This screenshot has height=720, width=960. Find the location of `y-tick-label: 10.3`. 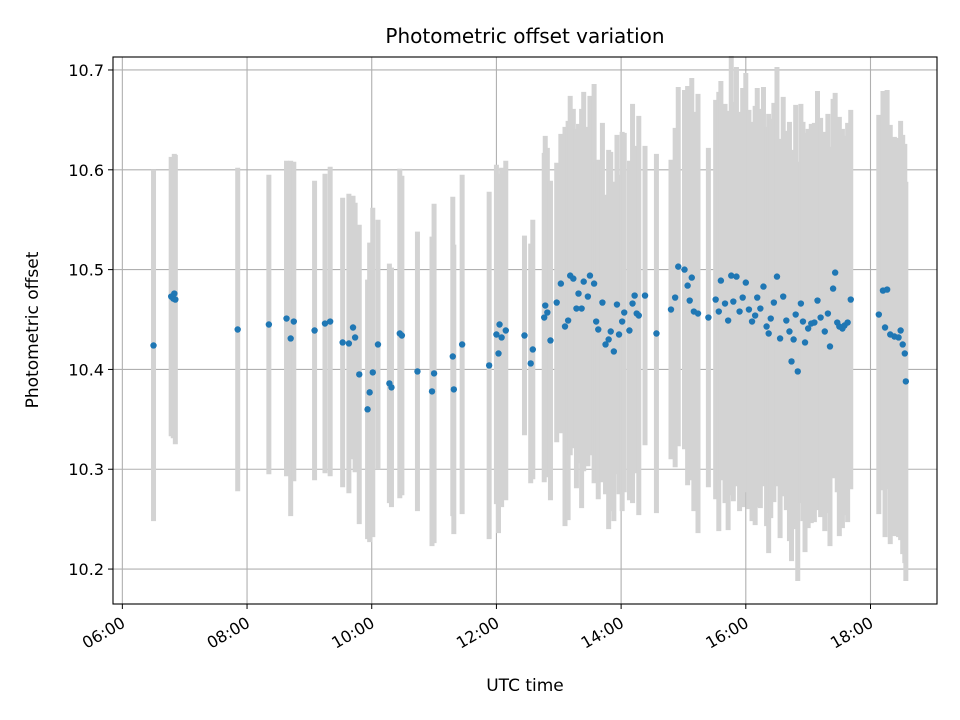

y-tick-label: 10.3 is located at coordinates (86, 469).